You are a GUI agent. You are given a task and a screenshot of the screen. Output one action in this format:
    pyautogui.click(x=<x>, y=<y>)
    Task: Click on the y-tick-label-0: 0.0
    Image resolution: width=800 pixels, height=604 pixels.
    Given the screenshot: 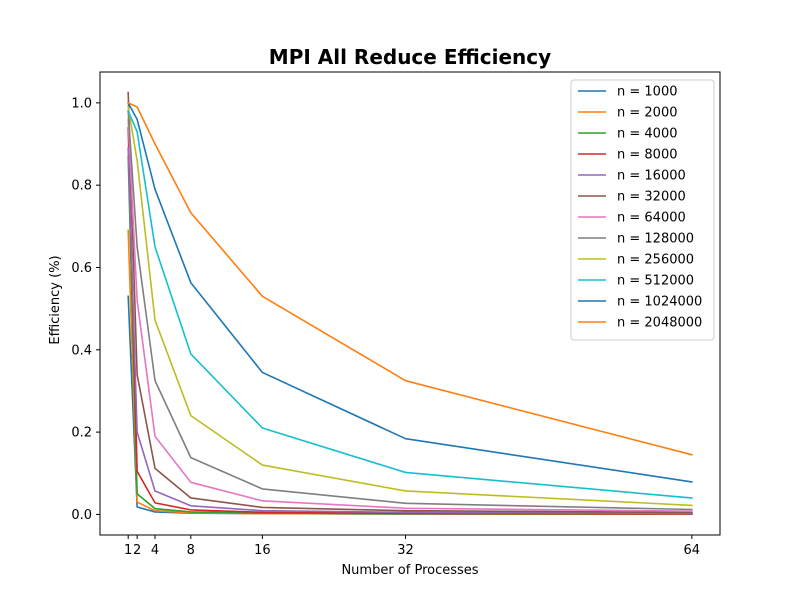 What is the action you would take?
    pyautogui.click(x=81, y=515)
    